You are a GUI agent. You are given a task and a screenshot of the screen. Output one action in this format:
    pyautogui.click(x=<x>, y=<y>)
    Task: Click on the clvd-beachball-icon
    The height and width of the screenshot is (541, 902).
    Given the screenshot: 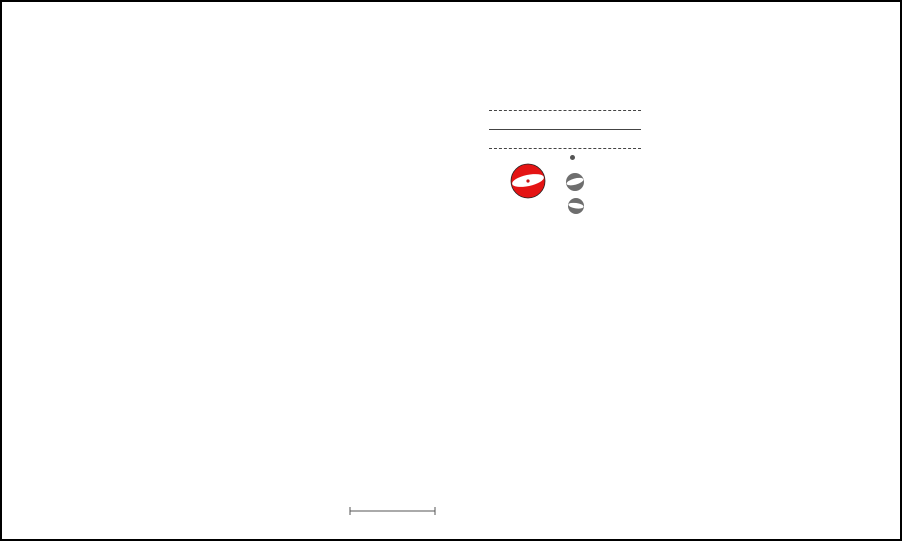 What is the action you would take?
    pyautogui.click(x=576, y=206)
    